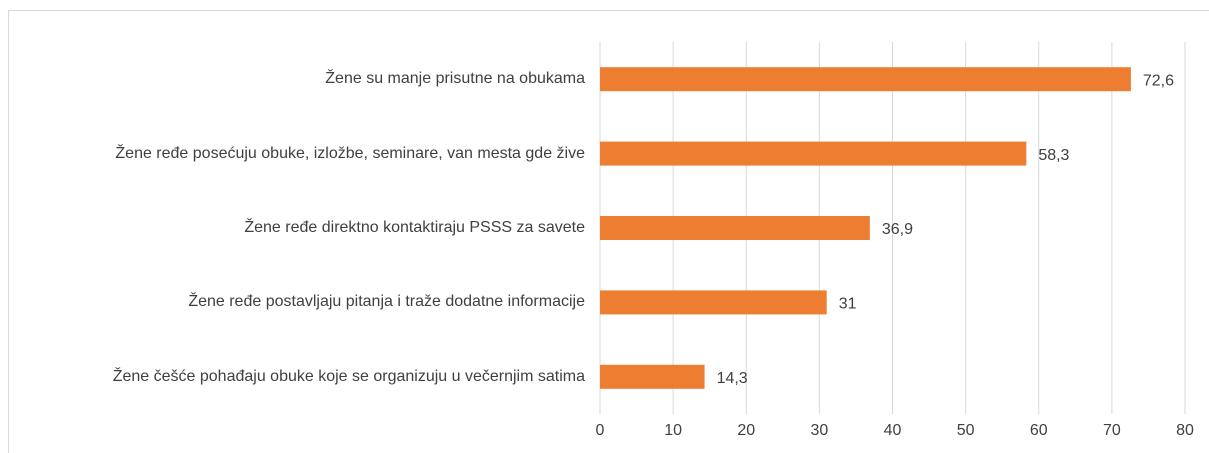 Image resolution: width=1209 pixels, height=453 pixels. Describe the element at coordinates (1053, 155) in the screenshot. I see `data-label: 58,3` at that location.